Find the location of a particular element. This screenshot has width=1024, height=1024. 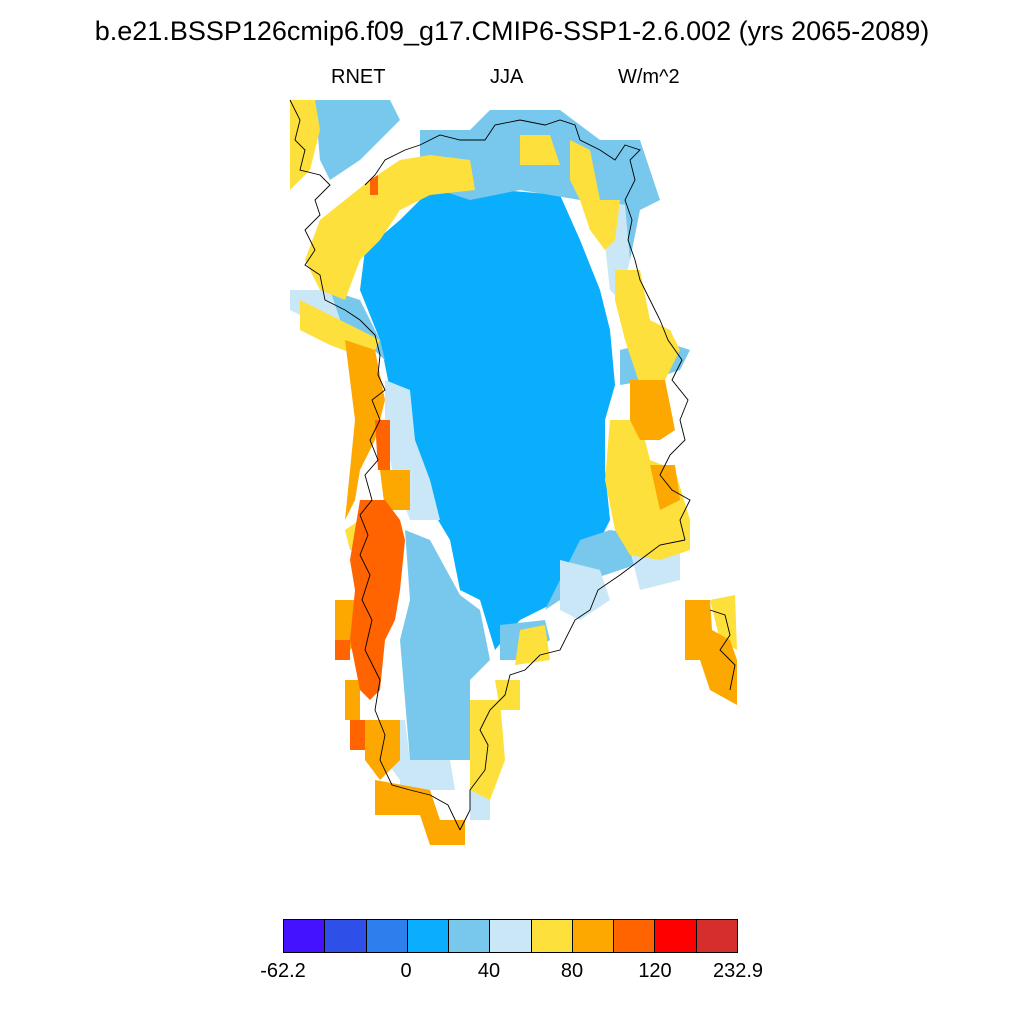

dark-orange-band is located at coordinates (370, 462).